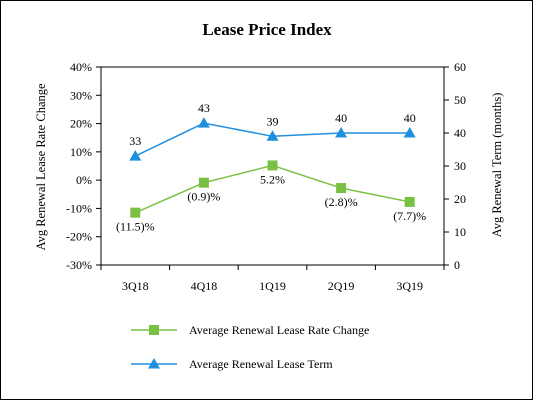  What do you see at coordinates (497, 165) in the screenshot?
I see `right-axis-label: Avg Renewal Term (months)` at bounding box center [497, 165].